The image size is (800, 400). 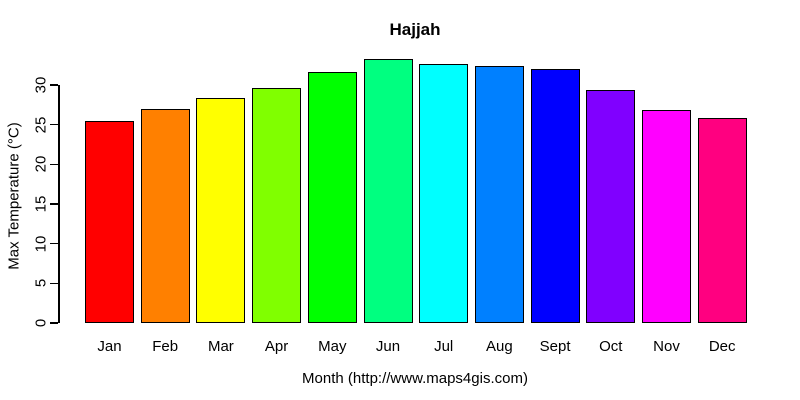 I want to click on x-tick-label-jan: Jan, so click(x=109, y=346).